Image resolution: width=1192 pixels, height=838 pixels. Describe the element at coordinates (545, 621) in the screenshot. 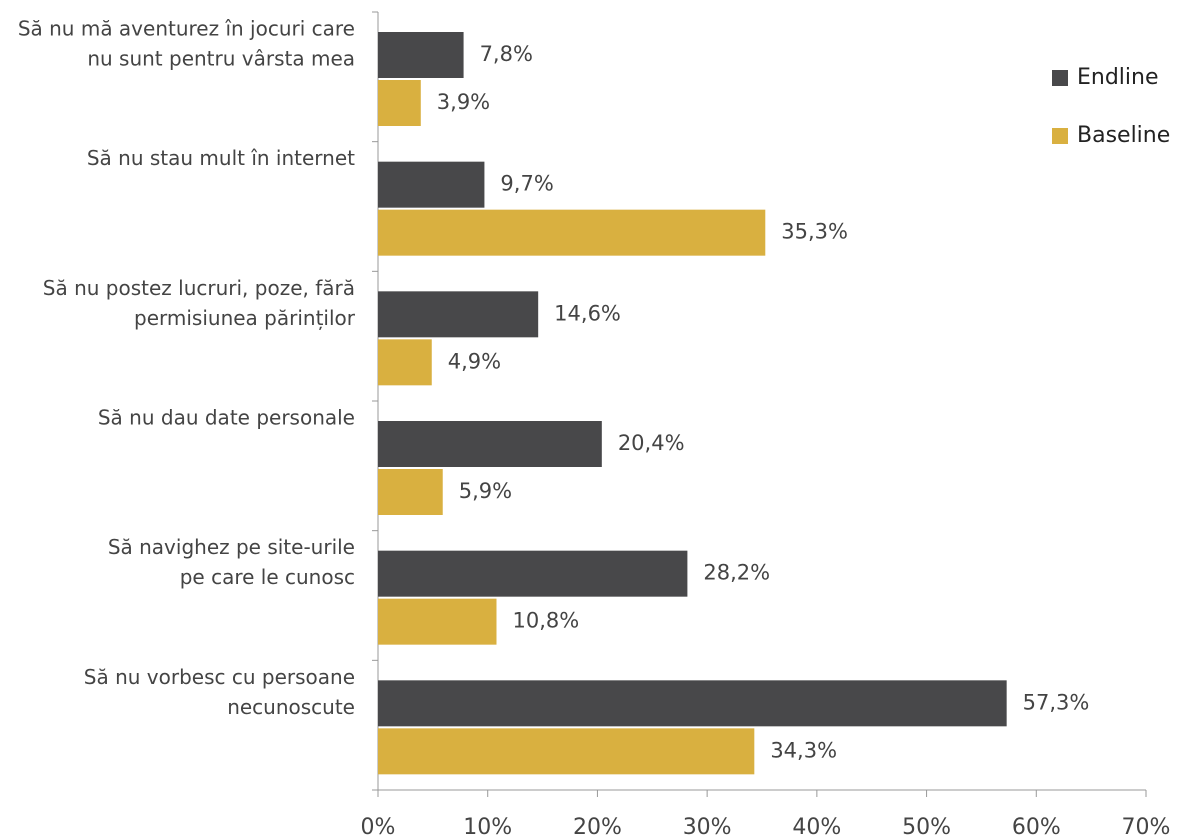

I see `value-label: 10,8%` at that location.